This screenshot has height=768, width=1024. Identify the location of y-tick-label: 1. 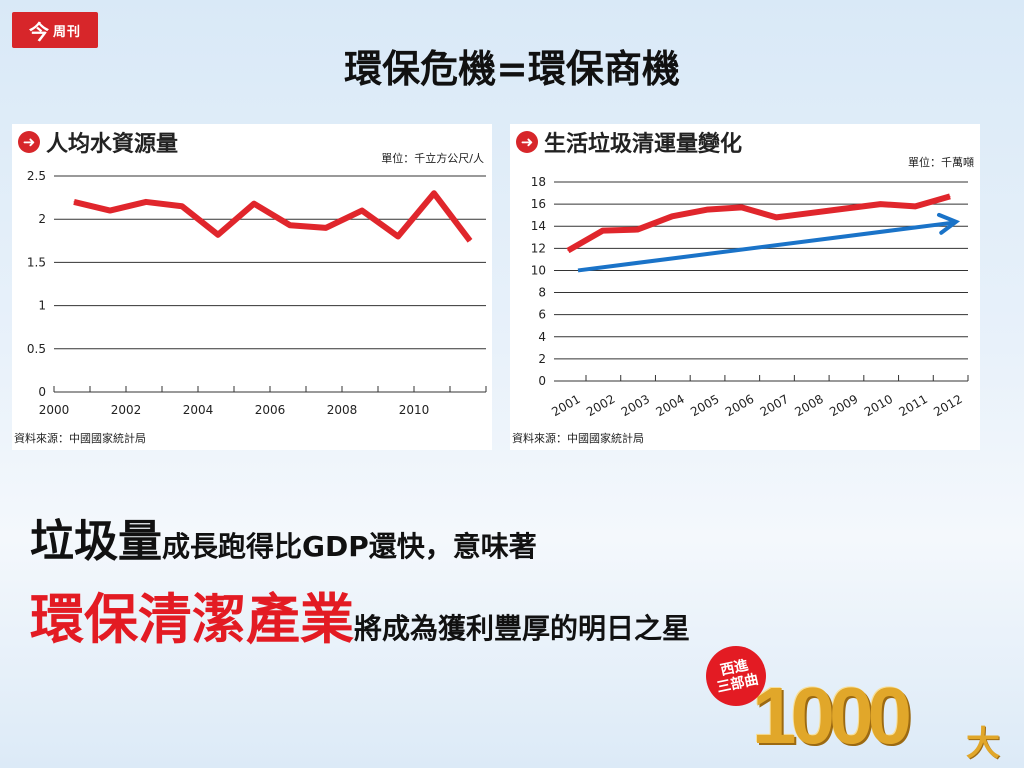
(42, 306).